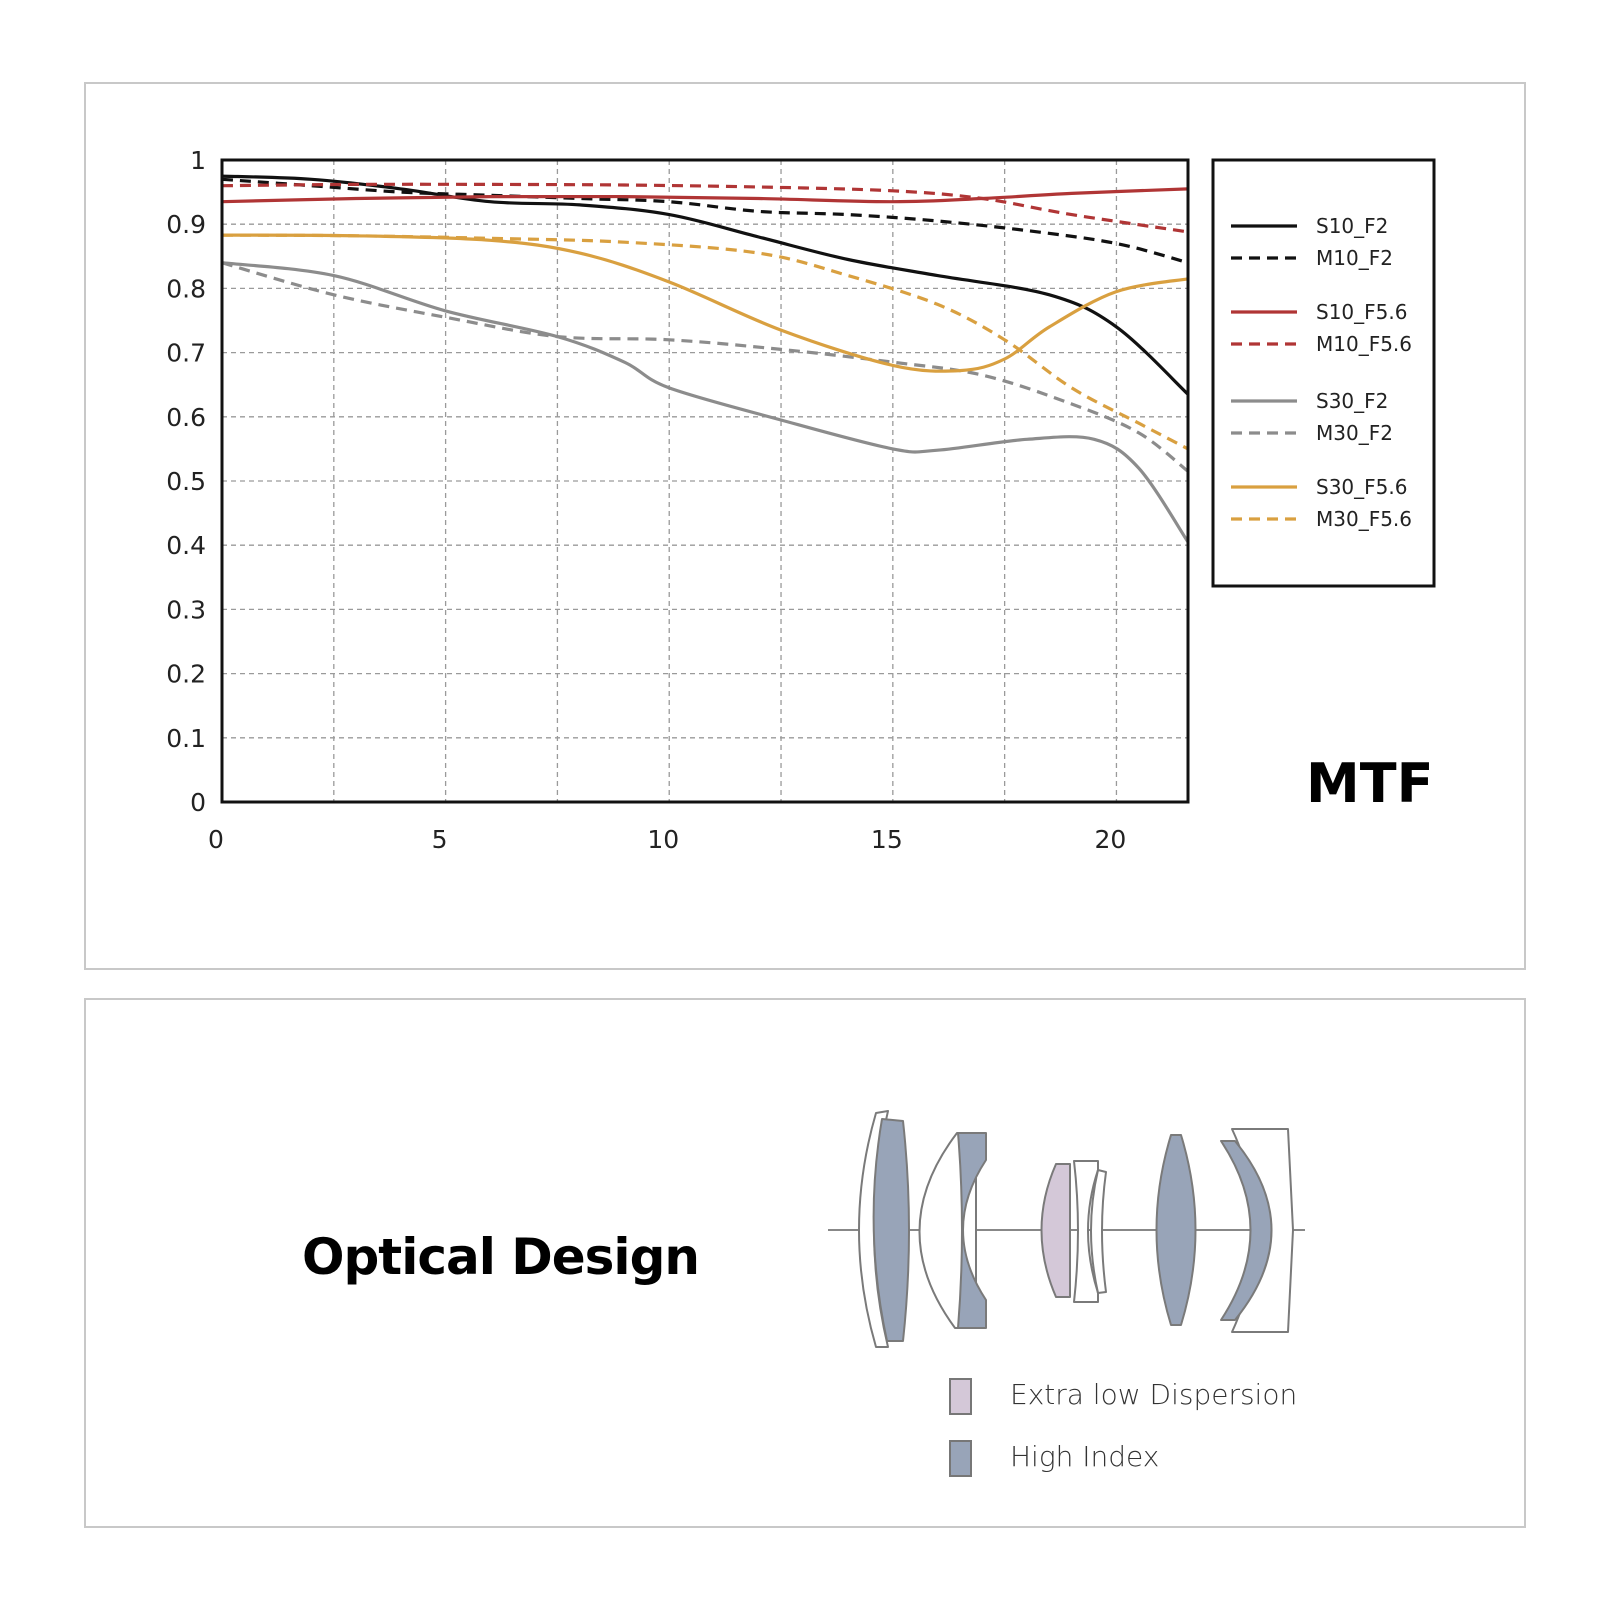  Describe the element at coordinates (960, 1458) in the screenshot. I see `high-index-swatch` at that location.